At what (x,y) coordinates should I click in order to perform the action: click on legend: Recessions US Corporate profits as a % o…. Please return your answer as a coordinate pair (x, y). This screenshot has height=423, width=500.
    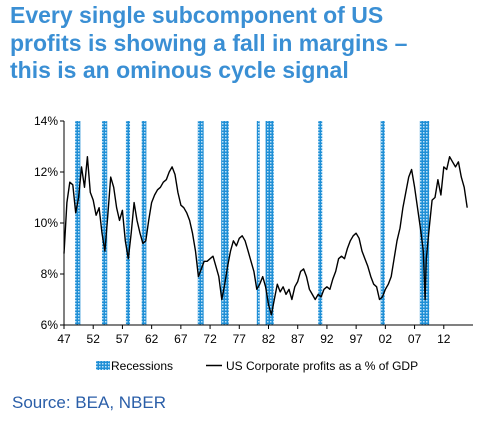
    Looking at the image, I should click on (257, 366).